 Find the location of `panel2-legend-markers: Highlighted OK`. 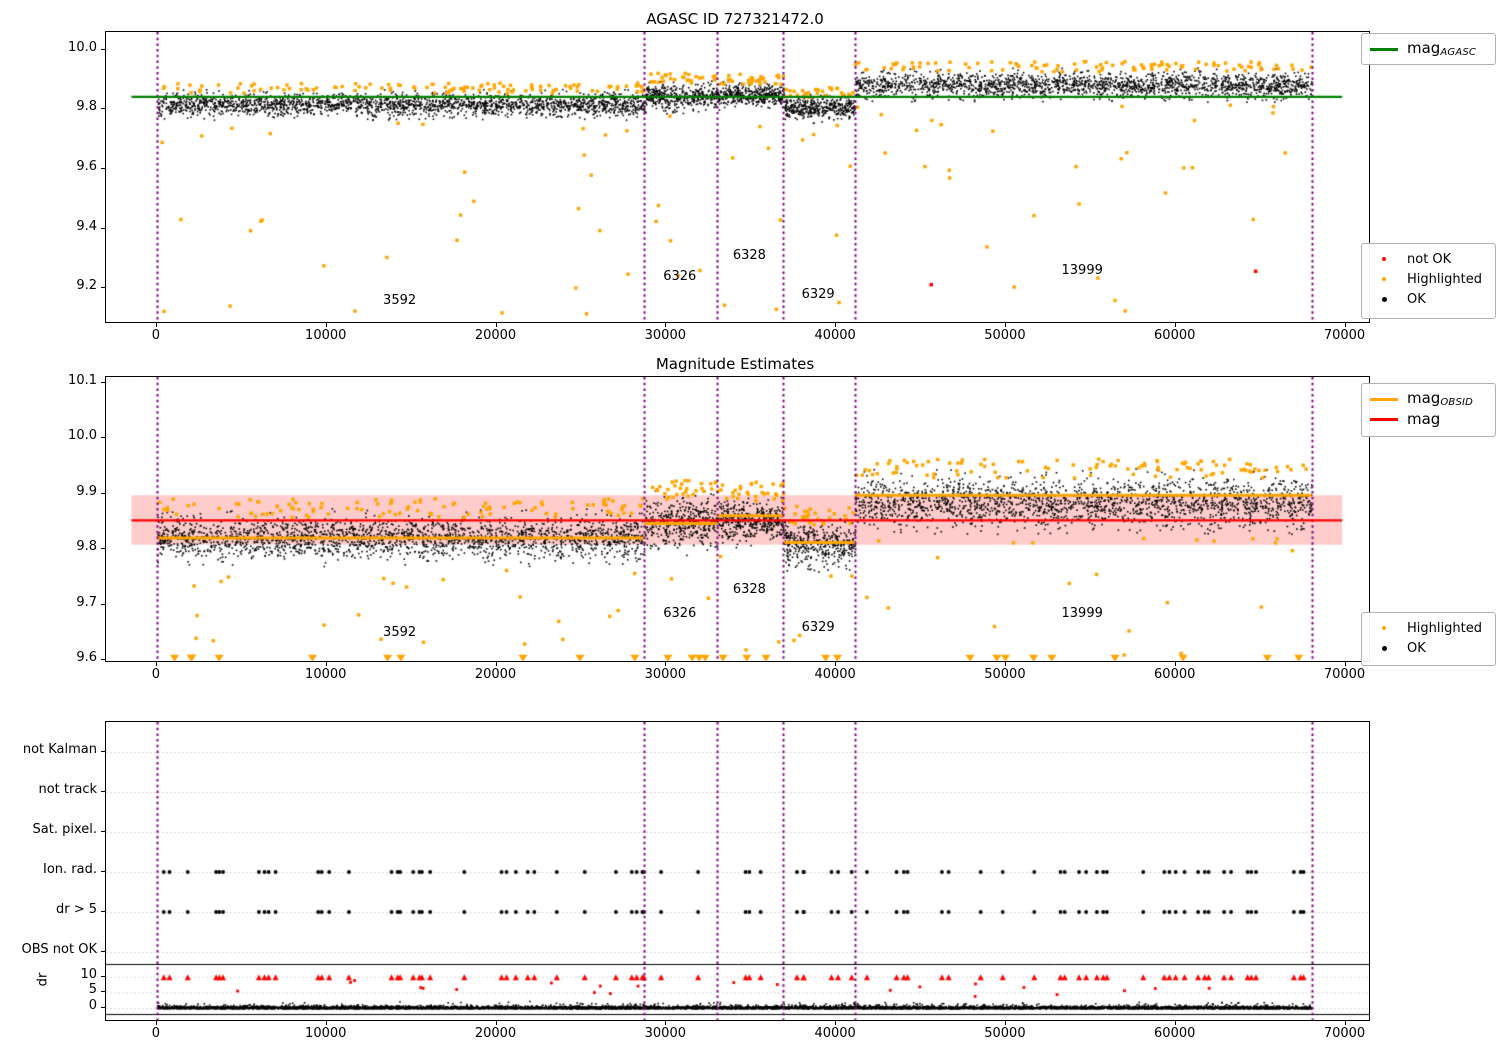

panel2-legend-markers: Highlighted OK is located at coordinates (1428, 639).